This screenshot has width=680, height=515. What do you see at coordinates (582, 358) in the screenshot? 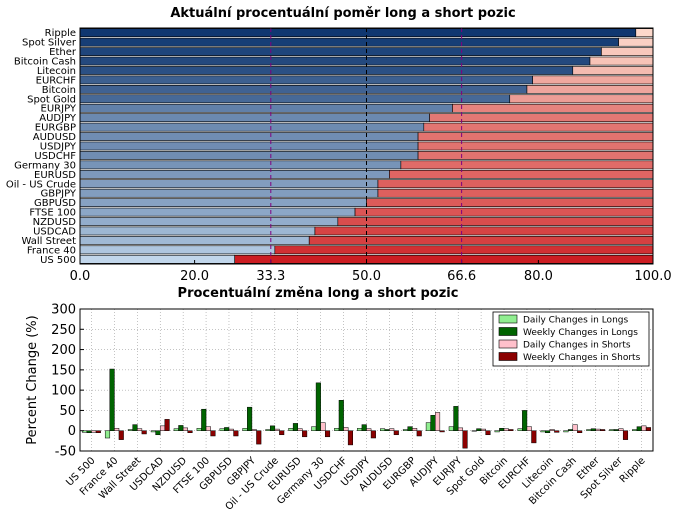
I see `legend-label: Weekly Changes in Shorts` at bounding box center [582, 358].